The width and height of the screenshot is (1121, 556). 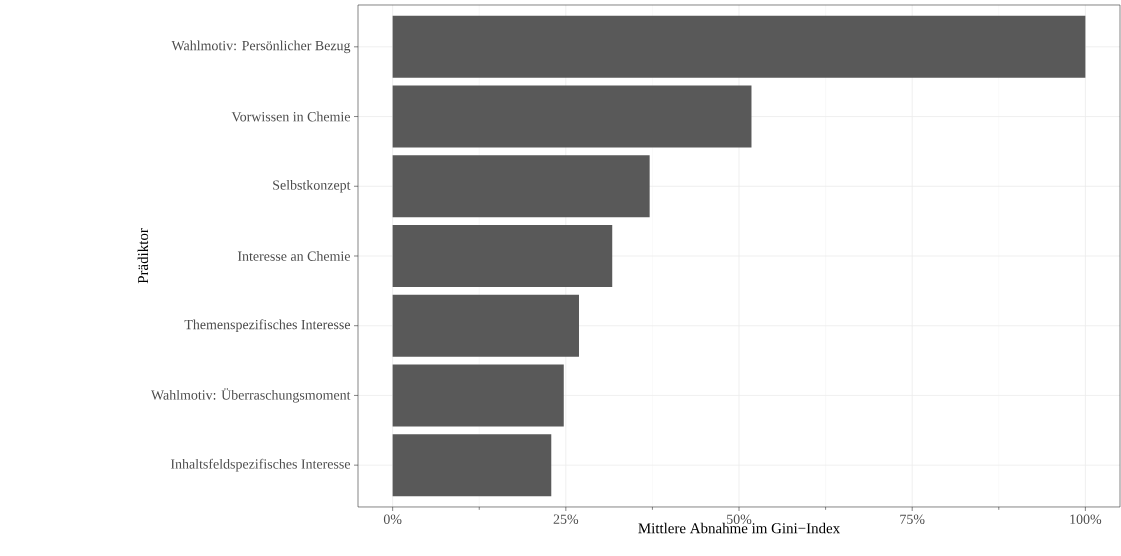 What do you see at coordinates (143, 256) in the screenshot?
I see `y-axis-title: Prädiktor` at bounding box center [143, 256].